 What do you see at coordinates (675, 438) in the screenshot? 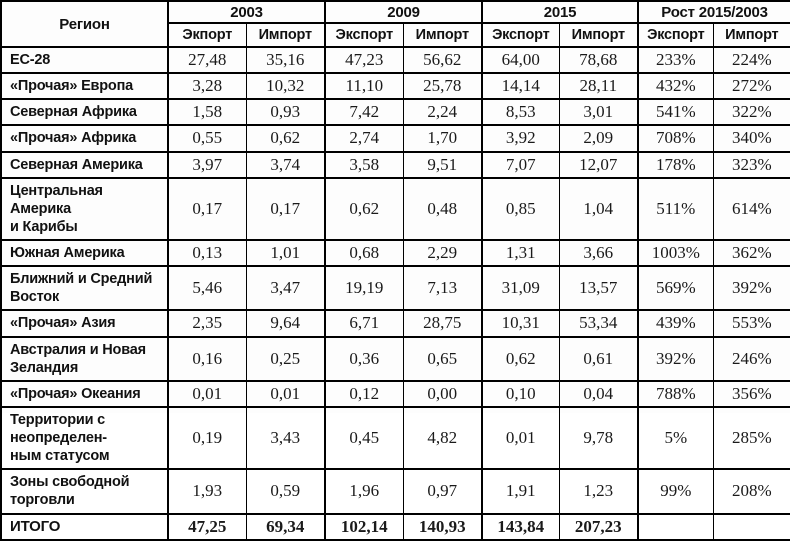
I see `value-cell: 5%` at bounding box center [675, 438].